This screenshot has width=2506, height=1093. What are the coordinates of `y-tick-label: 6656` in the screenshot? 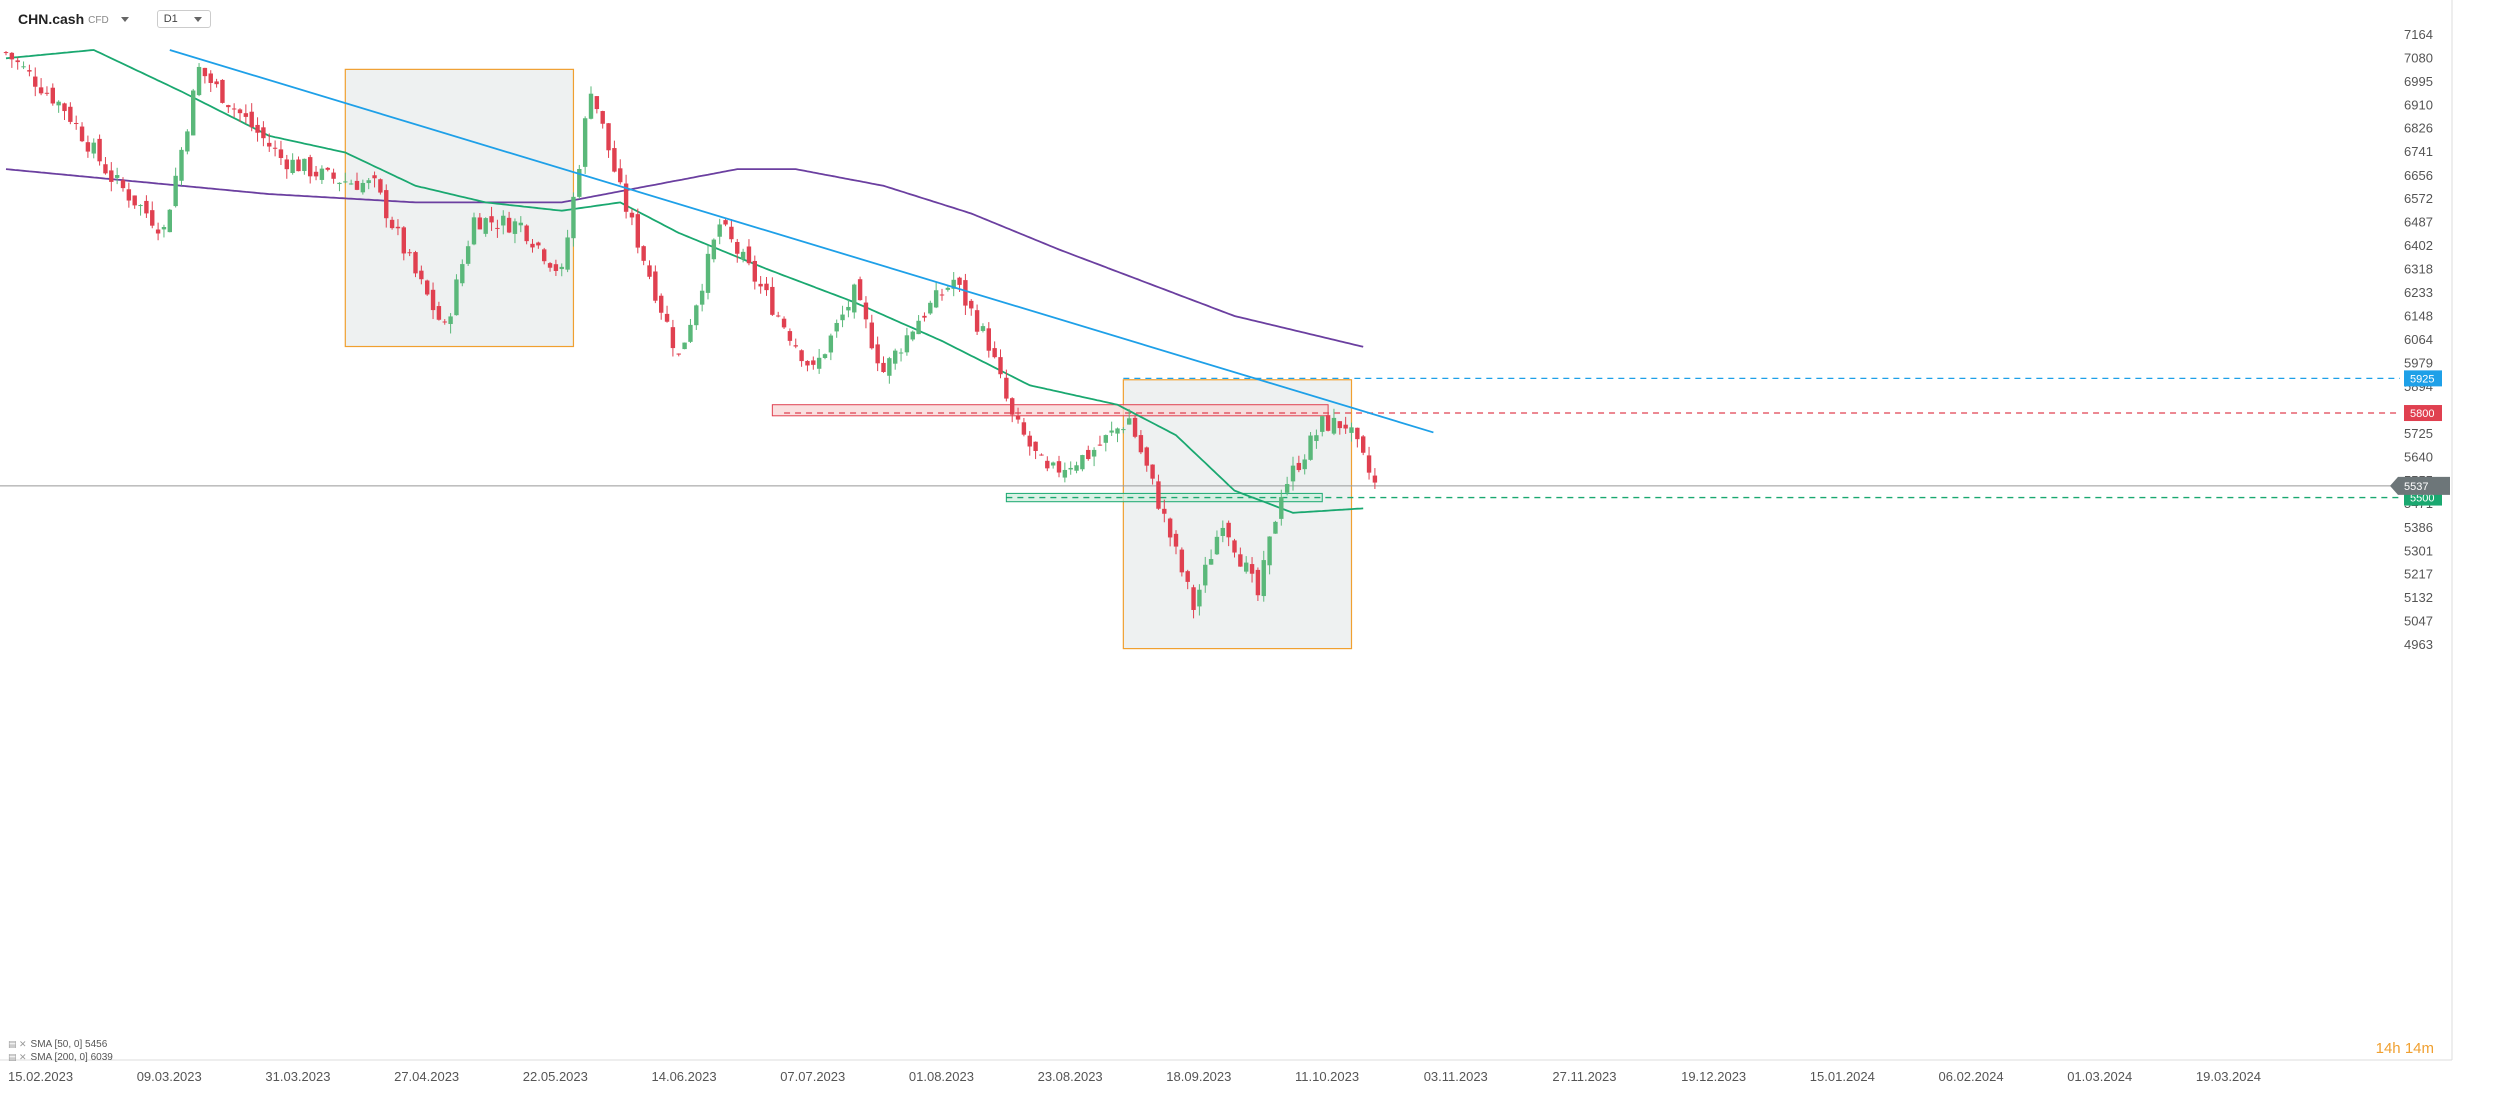 It's located at (2418, 175).